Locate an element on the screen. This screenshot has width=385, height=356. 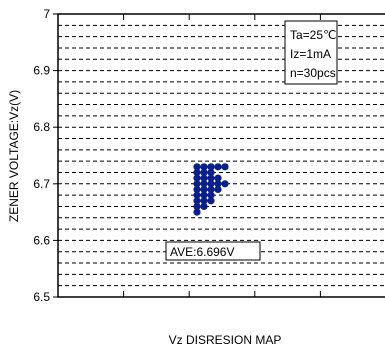
y-axis-title: ZENER VOLTAGE:Vz(V) is located at coordinates (14, 156).